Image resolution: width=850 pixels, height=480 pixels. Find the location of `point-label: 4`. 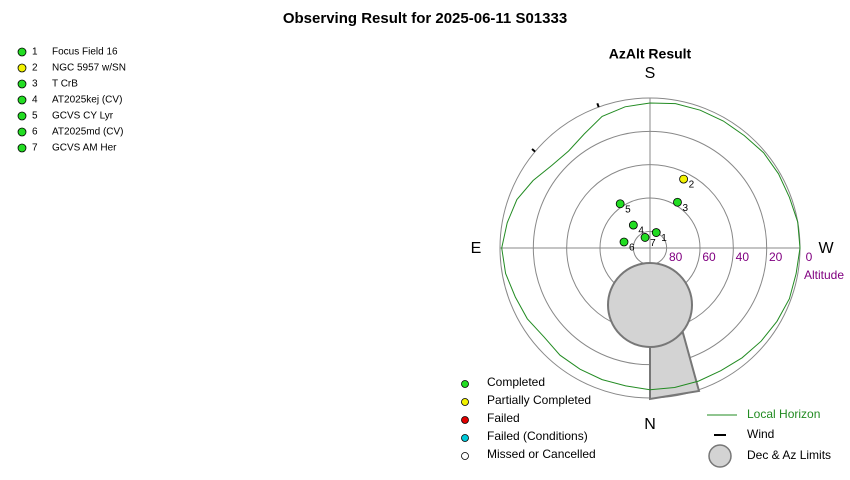

point-label: 4 is located at coordinates (641, 231).